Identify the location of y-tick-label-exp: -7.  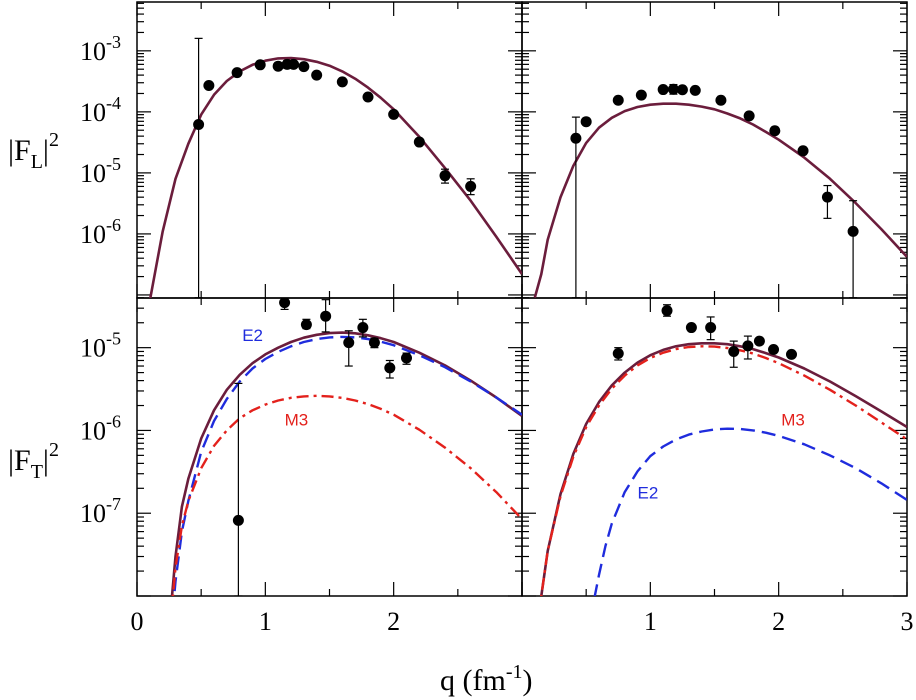
(113, 504).